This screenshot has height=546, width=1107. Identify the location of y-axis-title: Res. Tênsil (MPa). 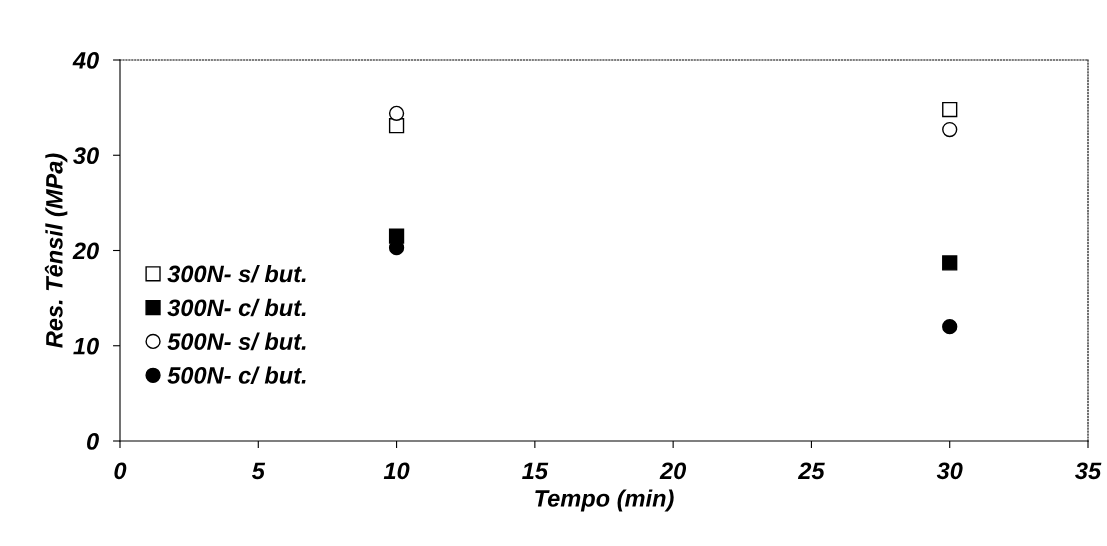
(56, 250).